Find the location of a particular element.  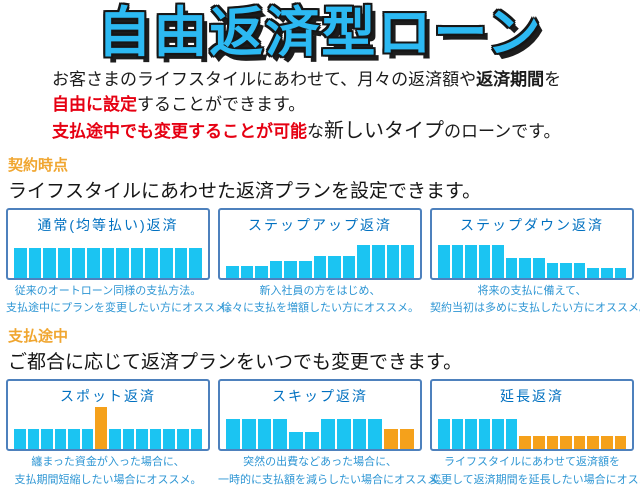

stepup-repayment-bar-chart is located at coordinates (320, 262).